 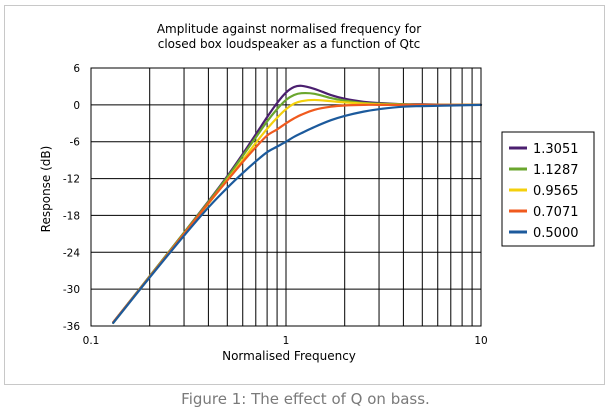 I want to click on x-axis-ticks: 0.1 1 10, so click(x=285, y=341).